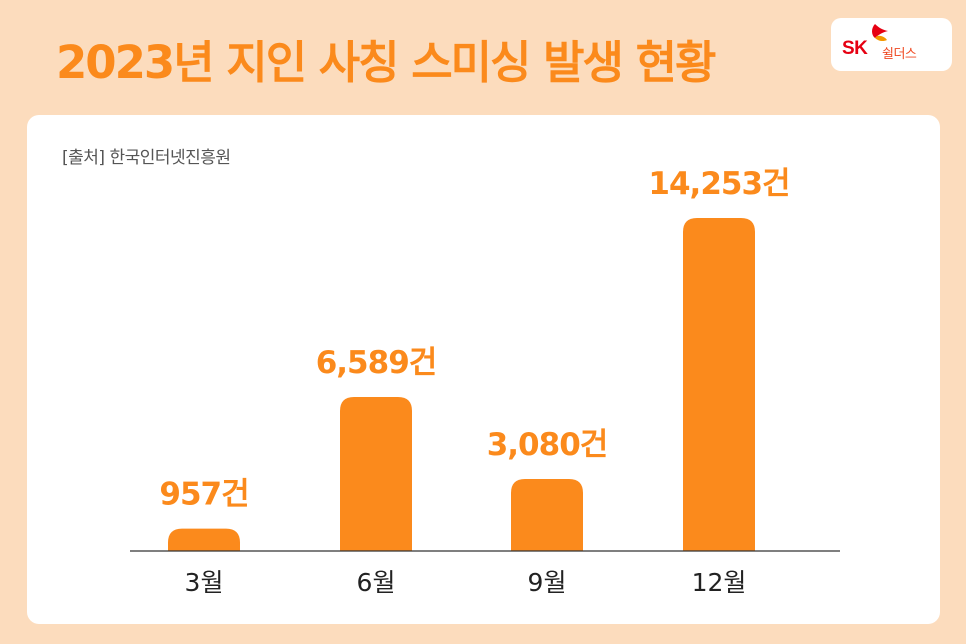  Describe the element at coordinates (718, 184) in the screenshot. I see `data-label: 14,253건` at that location.